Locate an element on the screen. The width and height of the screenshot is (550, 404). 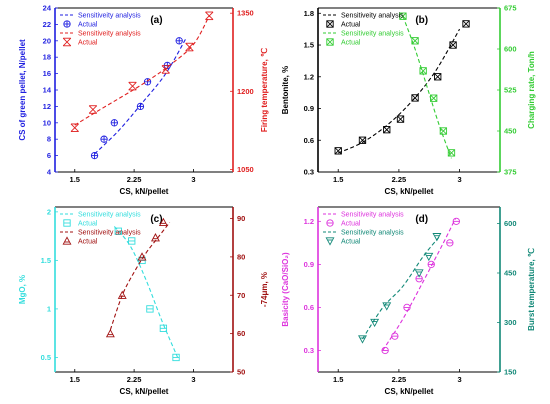
left-y-tick-label: 18 is located at coordinates (47, 57).